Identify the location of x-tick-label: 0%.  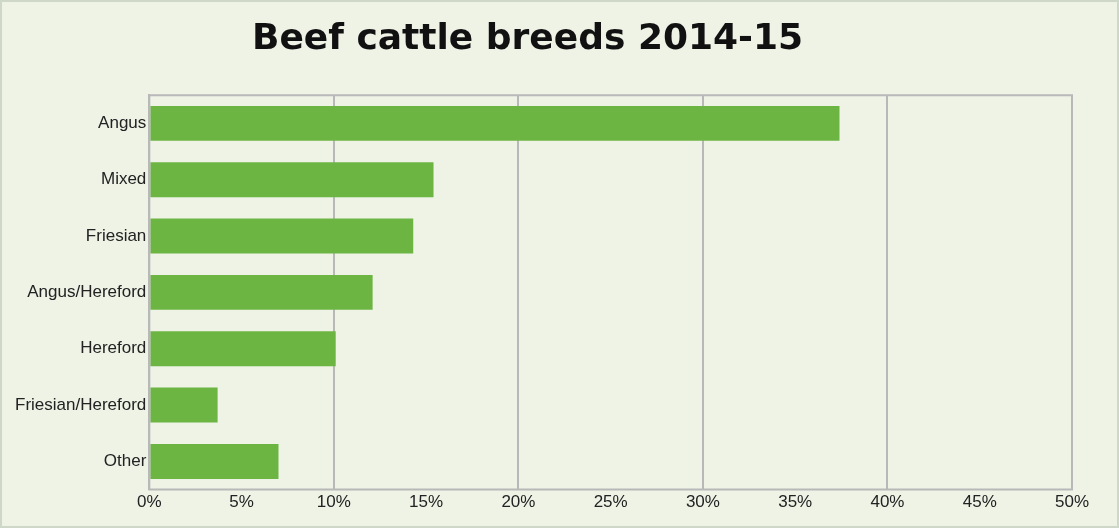
(149, 502).